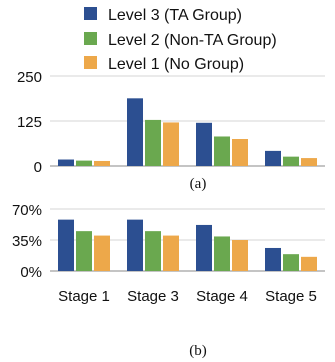  What do you see at coordinates (84, 296) in the screenshot?
I see `x-tick-label: Stage 1` at bounding box center [84, 296].